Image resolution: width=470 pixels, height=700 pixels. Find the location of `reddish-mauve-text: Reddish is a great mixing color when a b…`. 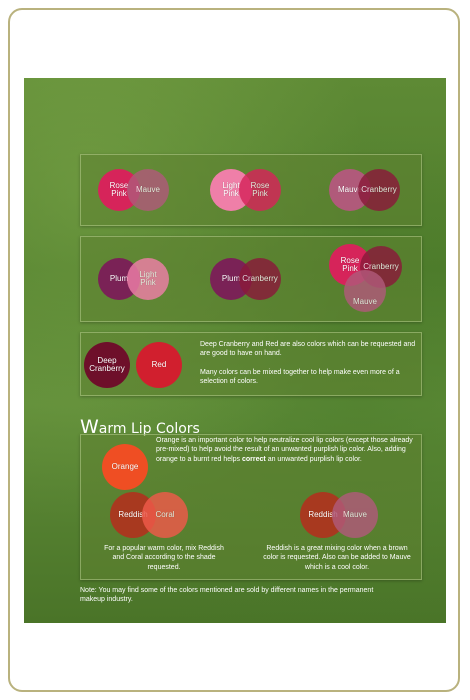

reddish-mauve-text: Reddish is a great mixing color when a b… is located at coordinates (337, 558).